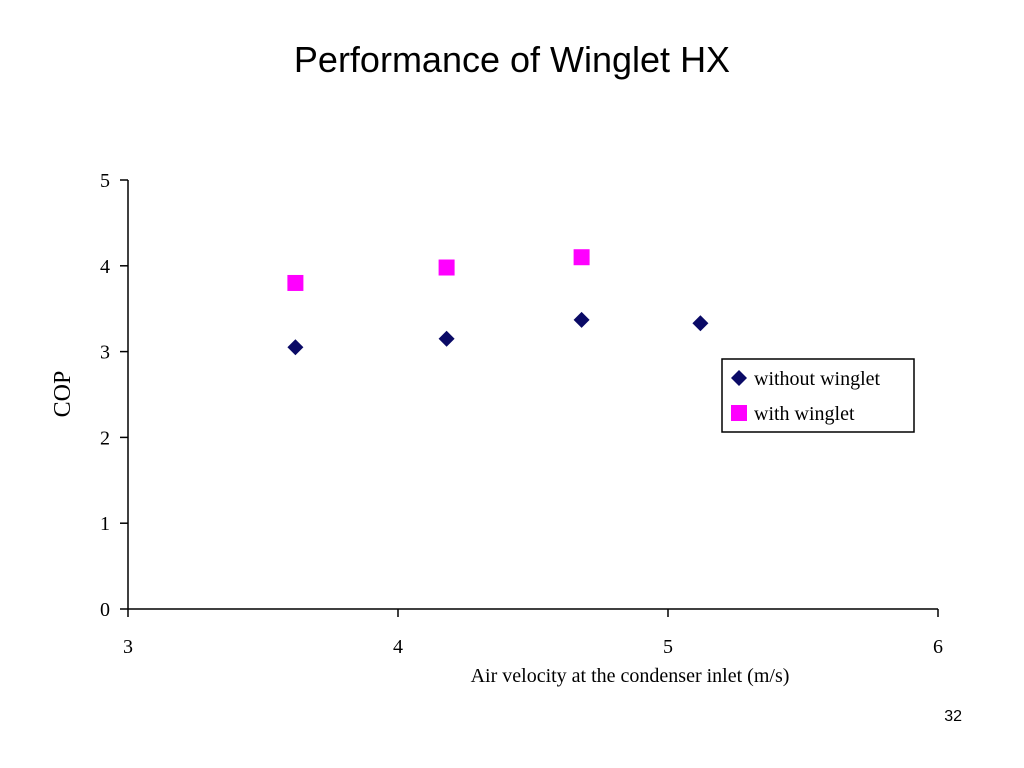 The width and height of the screenshot is (1024, 768). Describe the element at coordinates (804, 414) in the screenshot. I see `legend-label-2: with winglet` at that location.